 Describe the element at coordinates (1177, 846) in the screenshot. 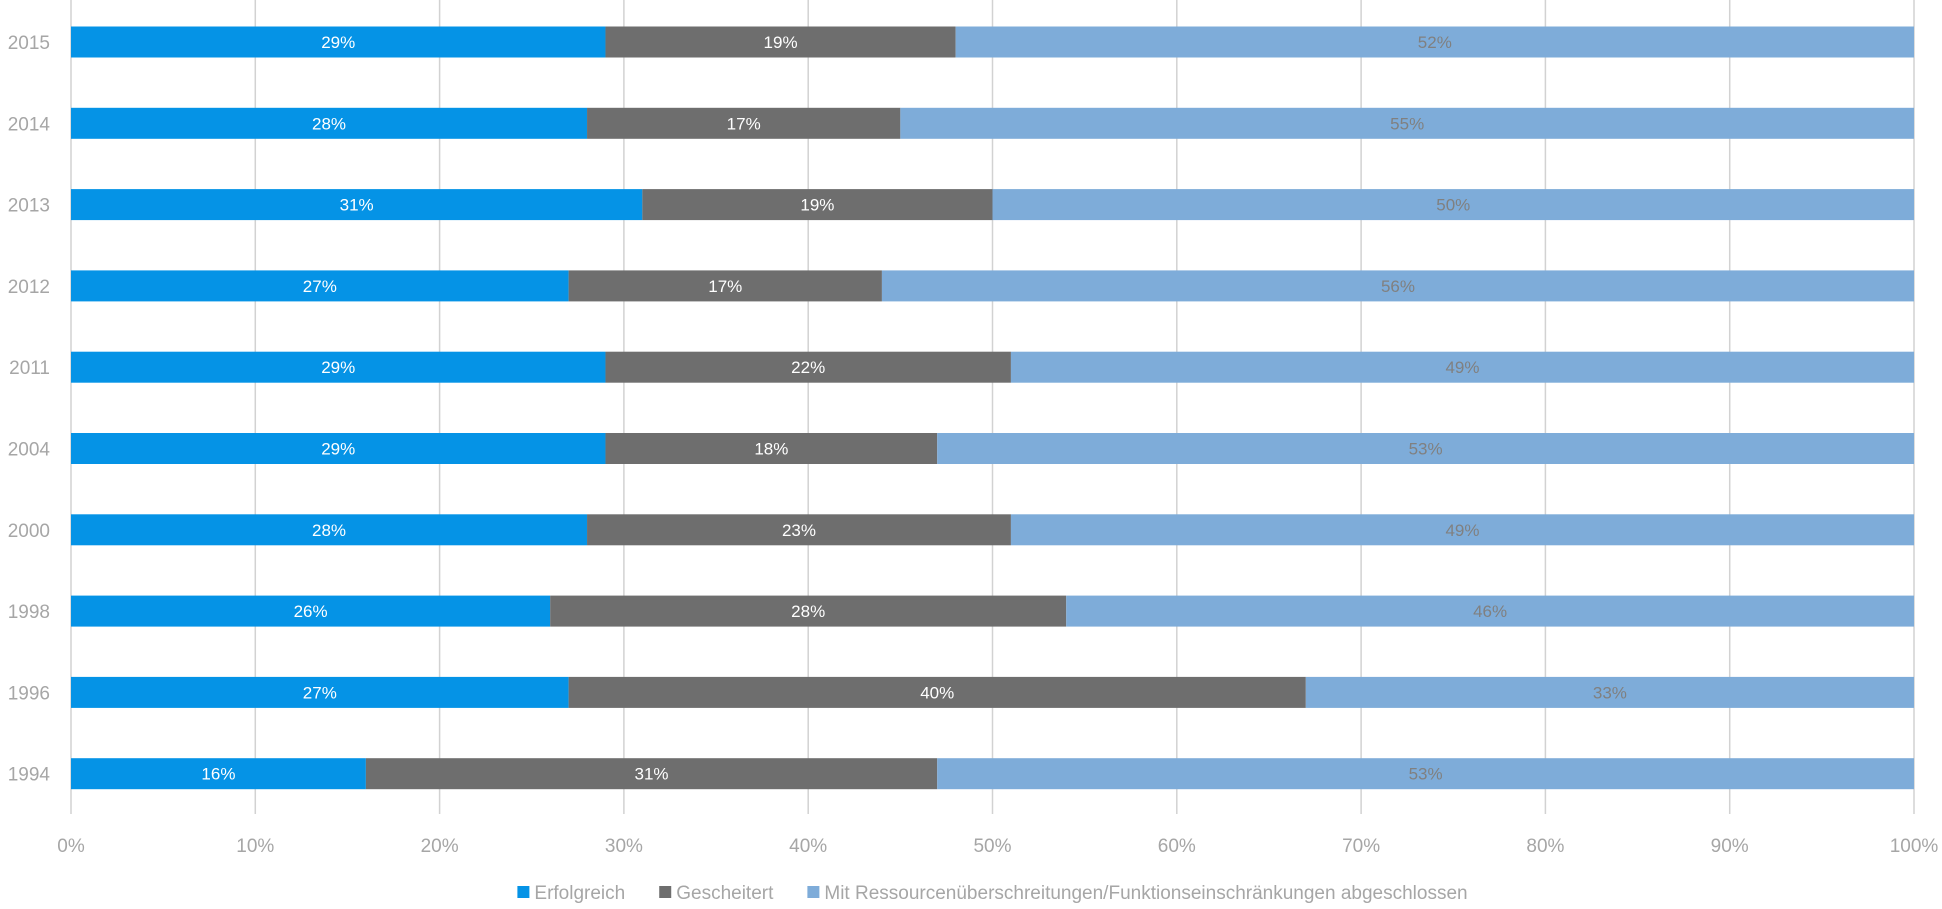

I see `x-tick-label: 60%` at that location.